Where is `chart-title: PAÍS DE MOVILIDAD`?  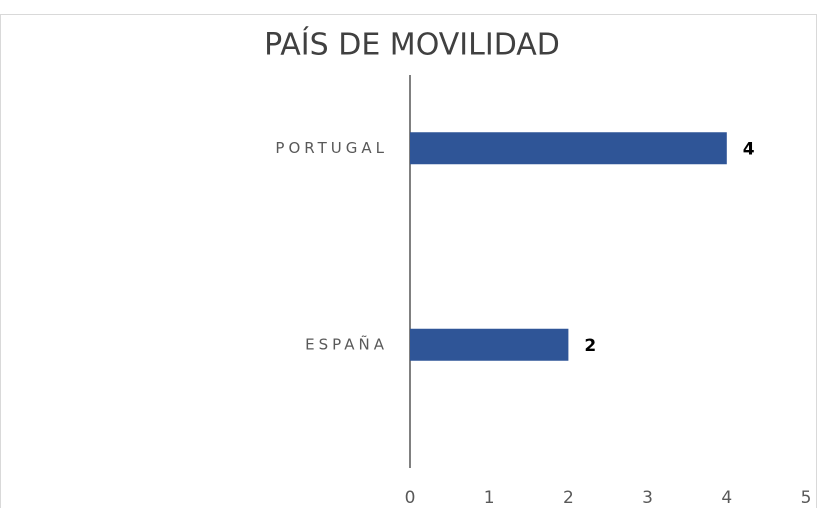 chart-title: PAÍS DE MOVILIDAD is located at coordinates (412, 45).